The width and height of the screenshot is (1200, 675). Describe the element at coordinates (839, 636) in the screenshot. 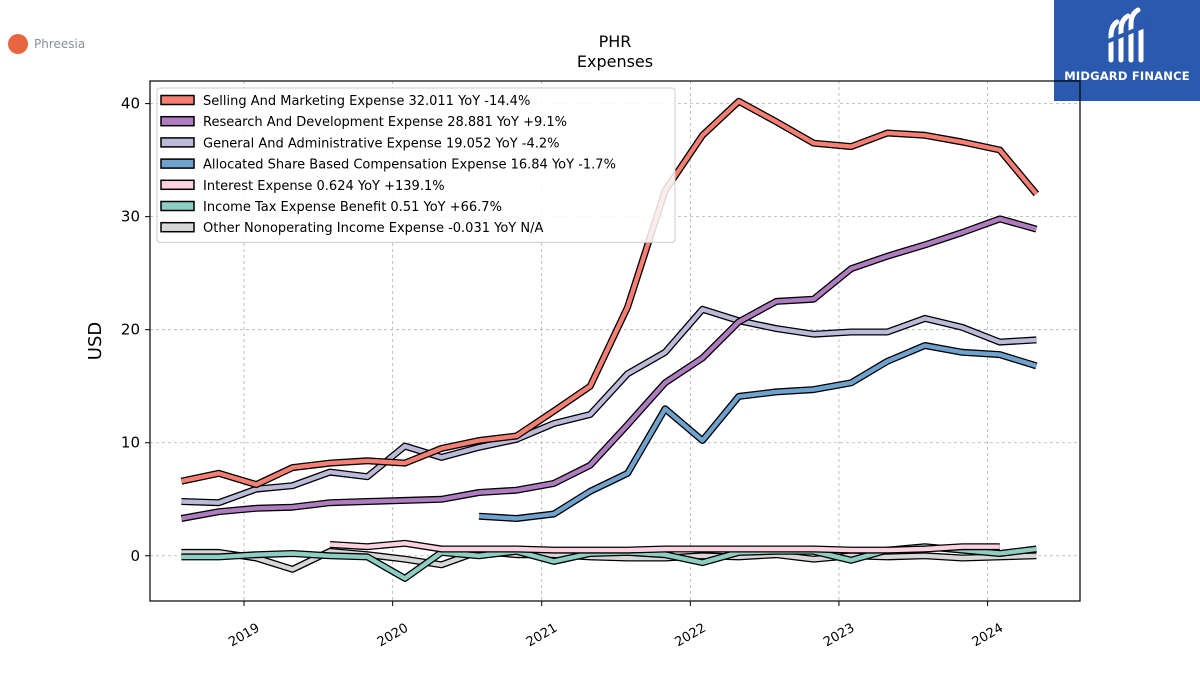

I see `x-tick-label: 2023` at that location.